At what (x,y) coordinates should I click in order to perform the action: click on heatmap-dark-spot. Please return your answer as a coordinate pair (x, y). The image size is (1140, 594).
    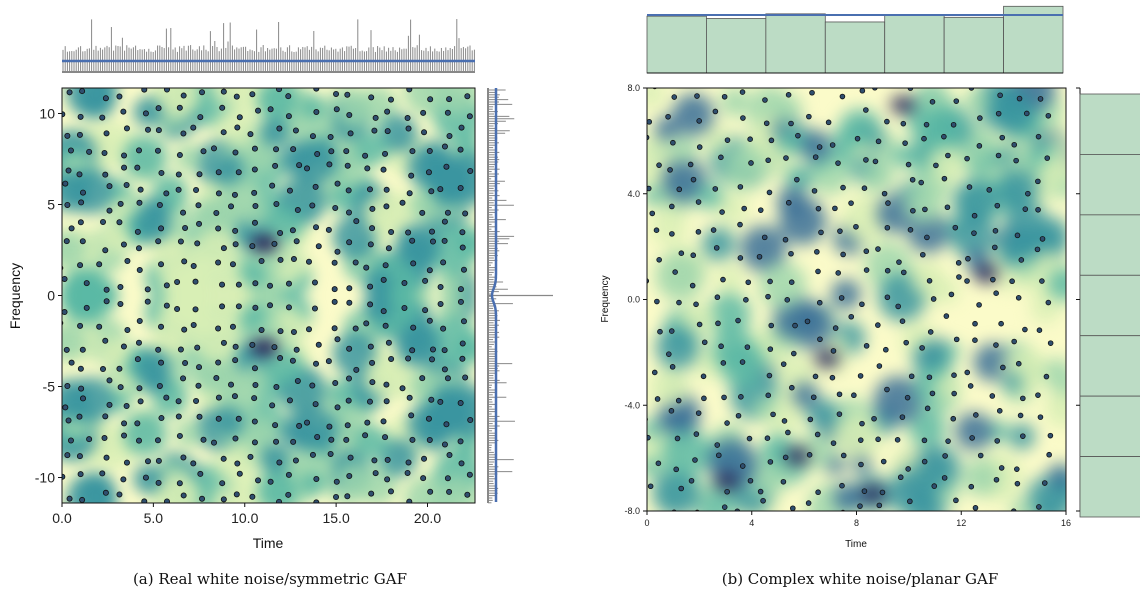
    Looking at the image, I should click on (873, 494).